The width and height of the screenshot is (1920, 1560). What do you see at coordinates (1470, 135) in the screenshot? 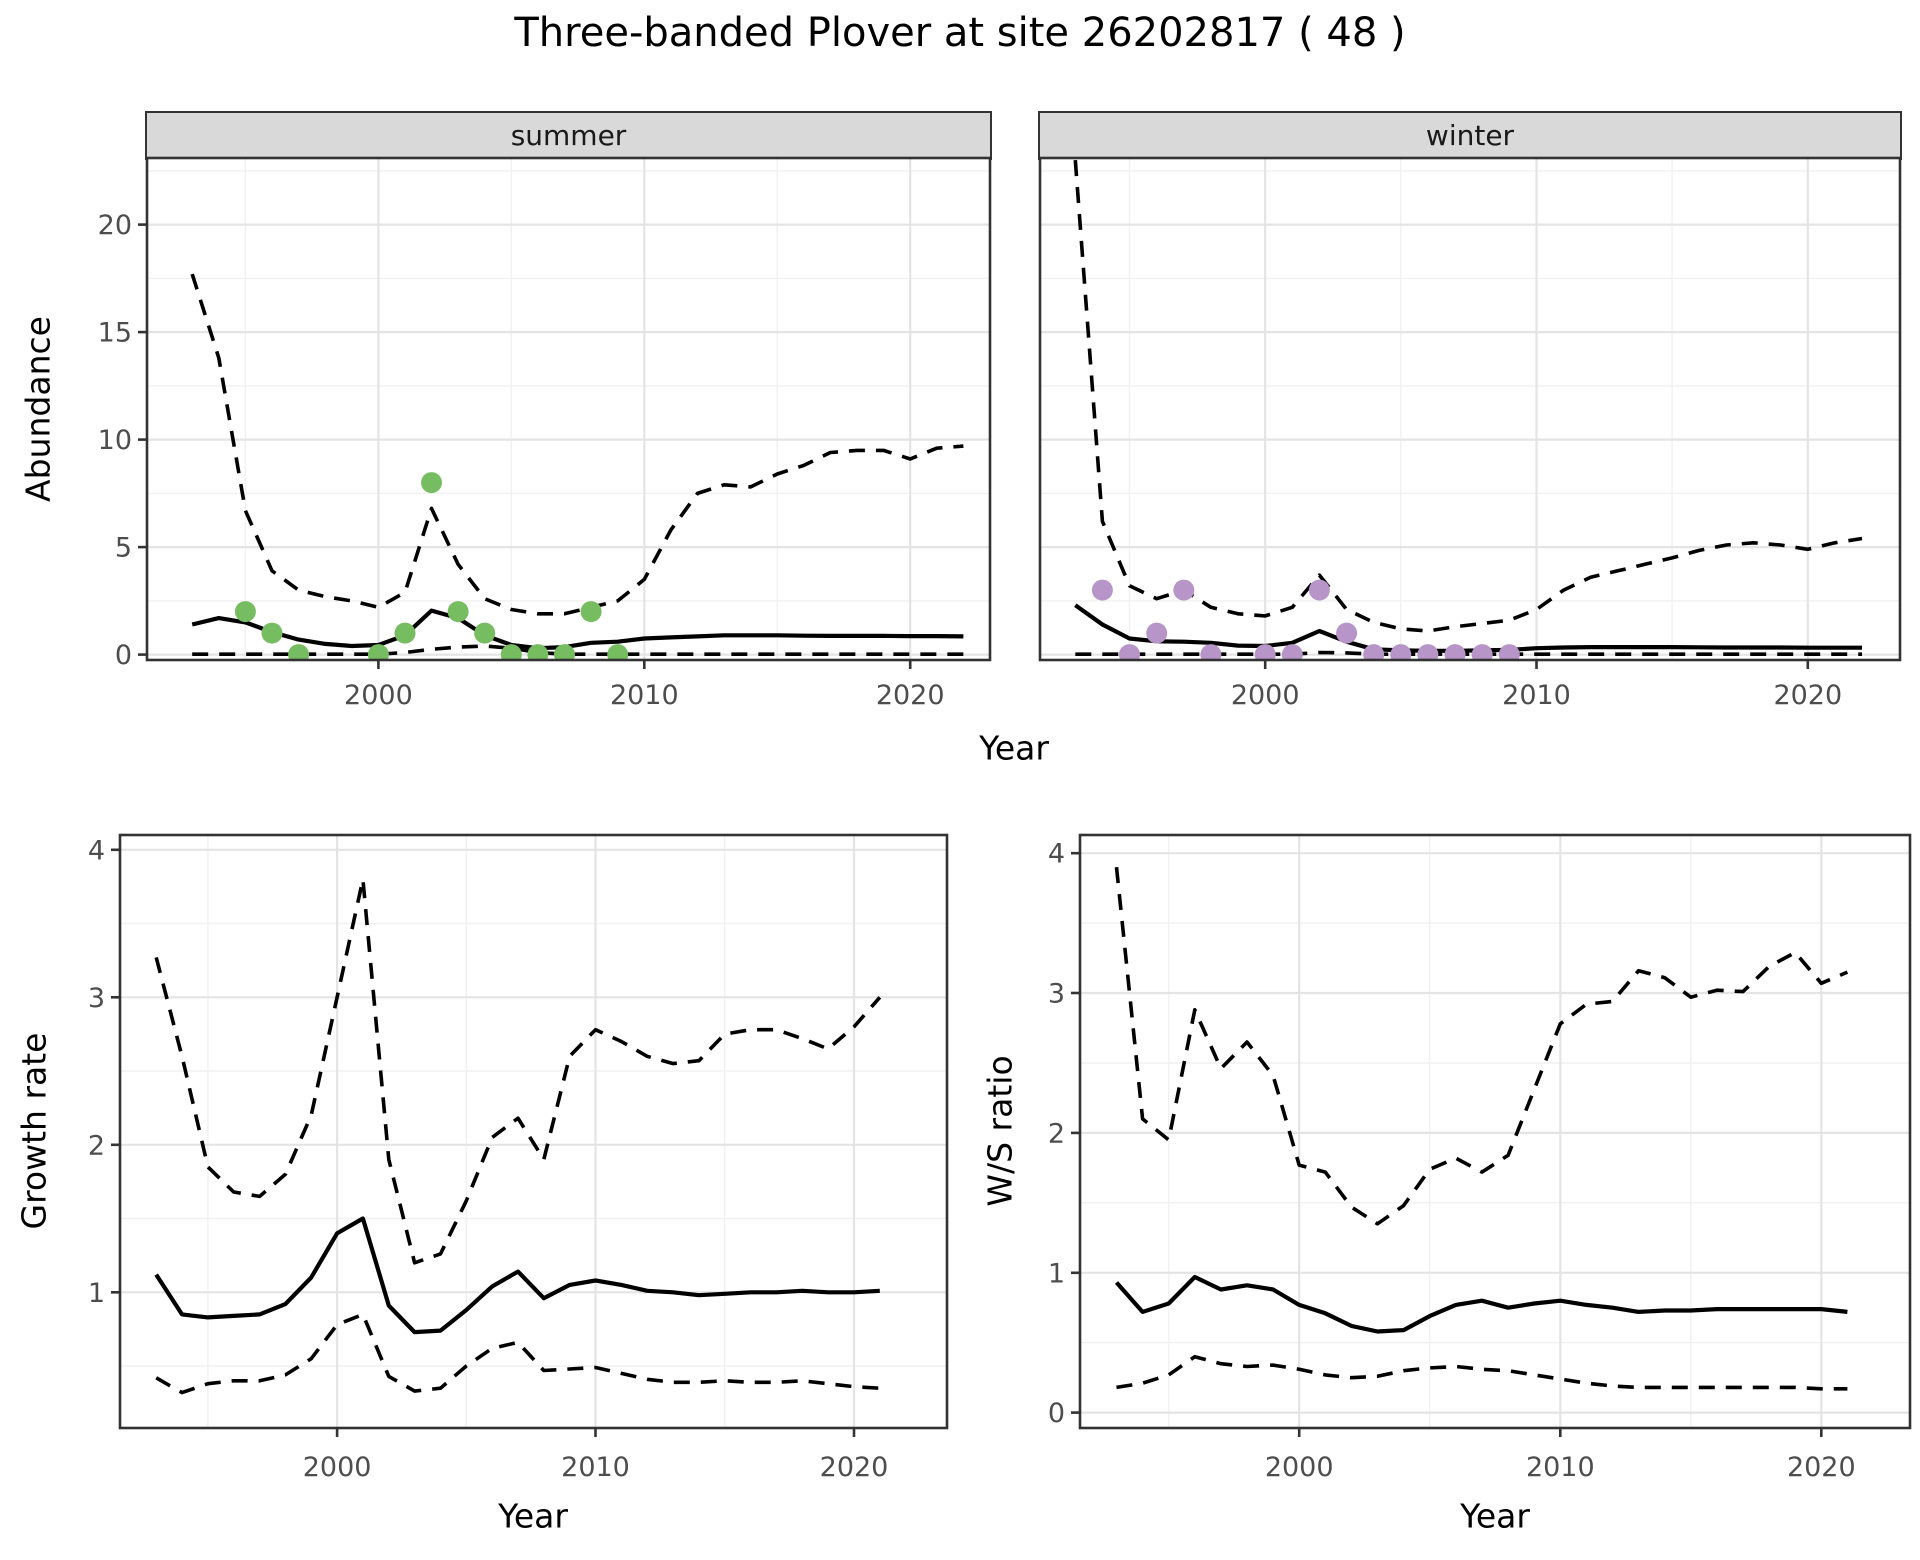
I see `facet-strip-winter: winter` at bounding box center [1470, 135].